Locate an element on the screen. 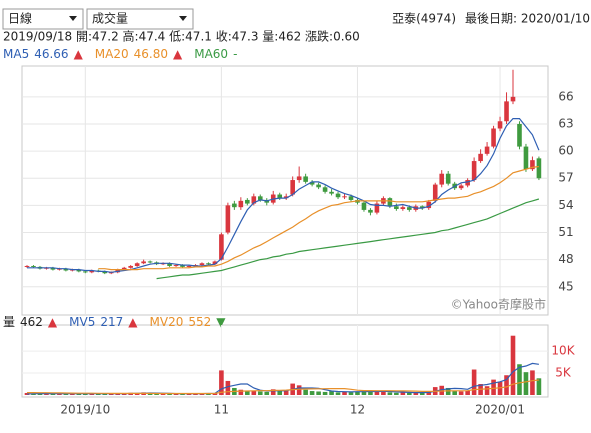 This screenshot has width=591, height=433. last-date: 最後日期: 2020/01/10 is located at coordinates (527, 19).